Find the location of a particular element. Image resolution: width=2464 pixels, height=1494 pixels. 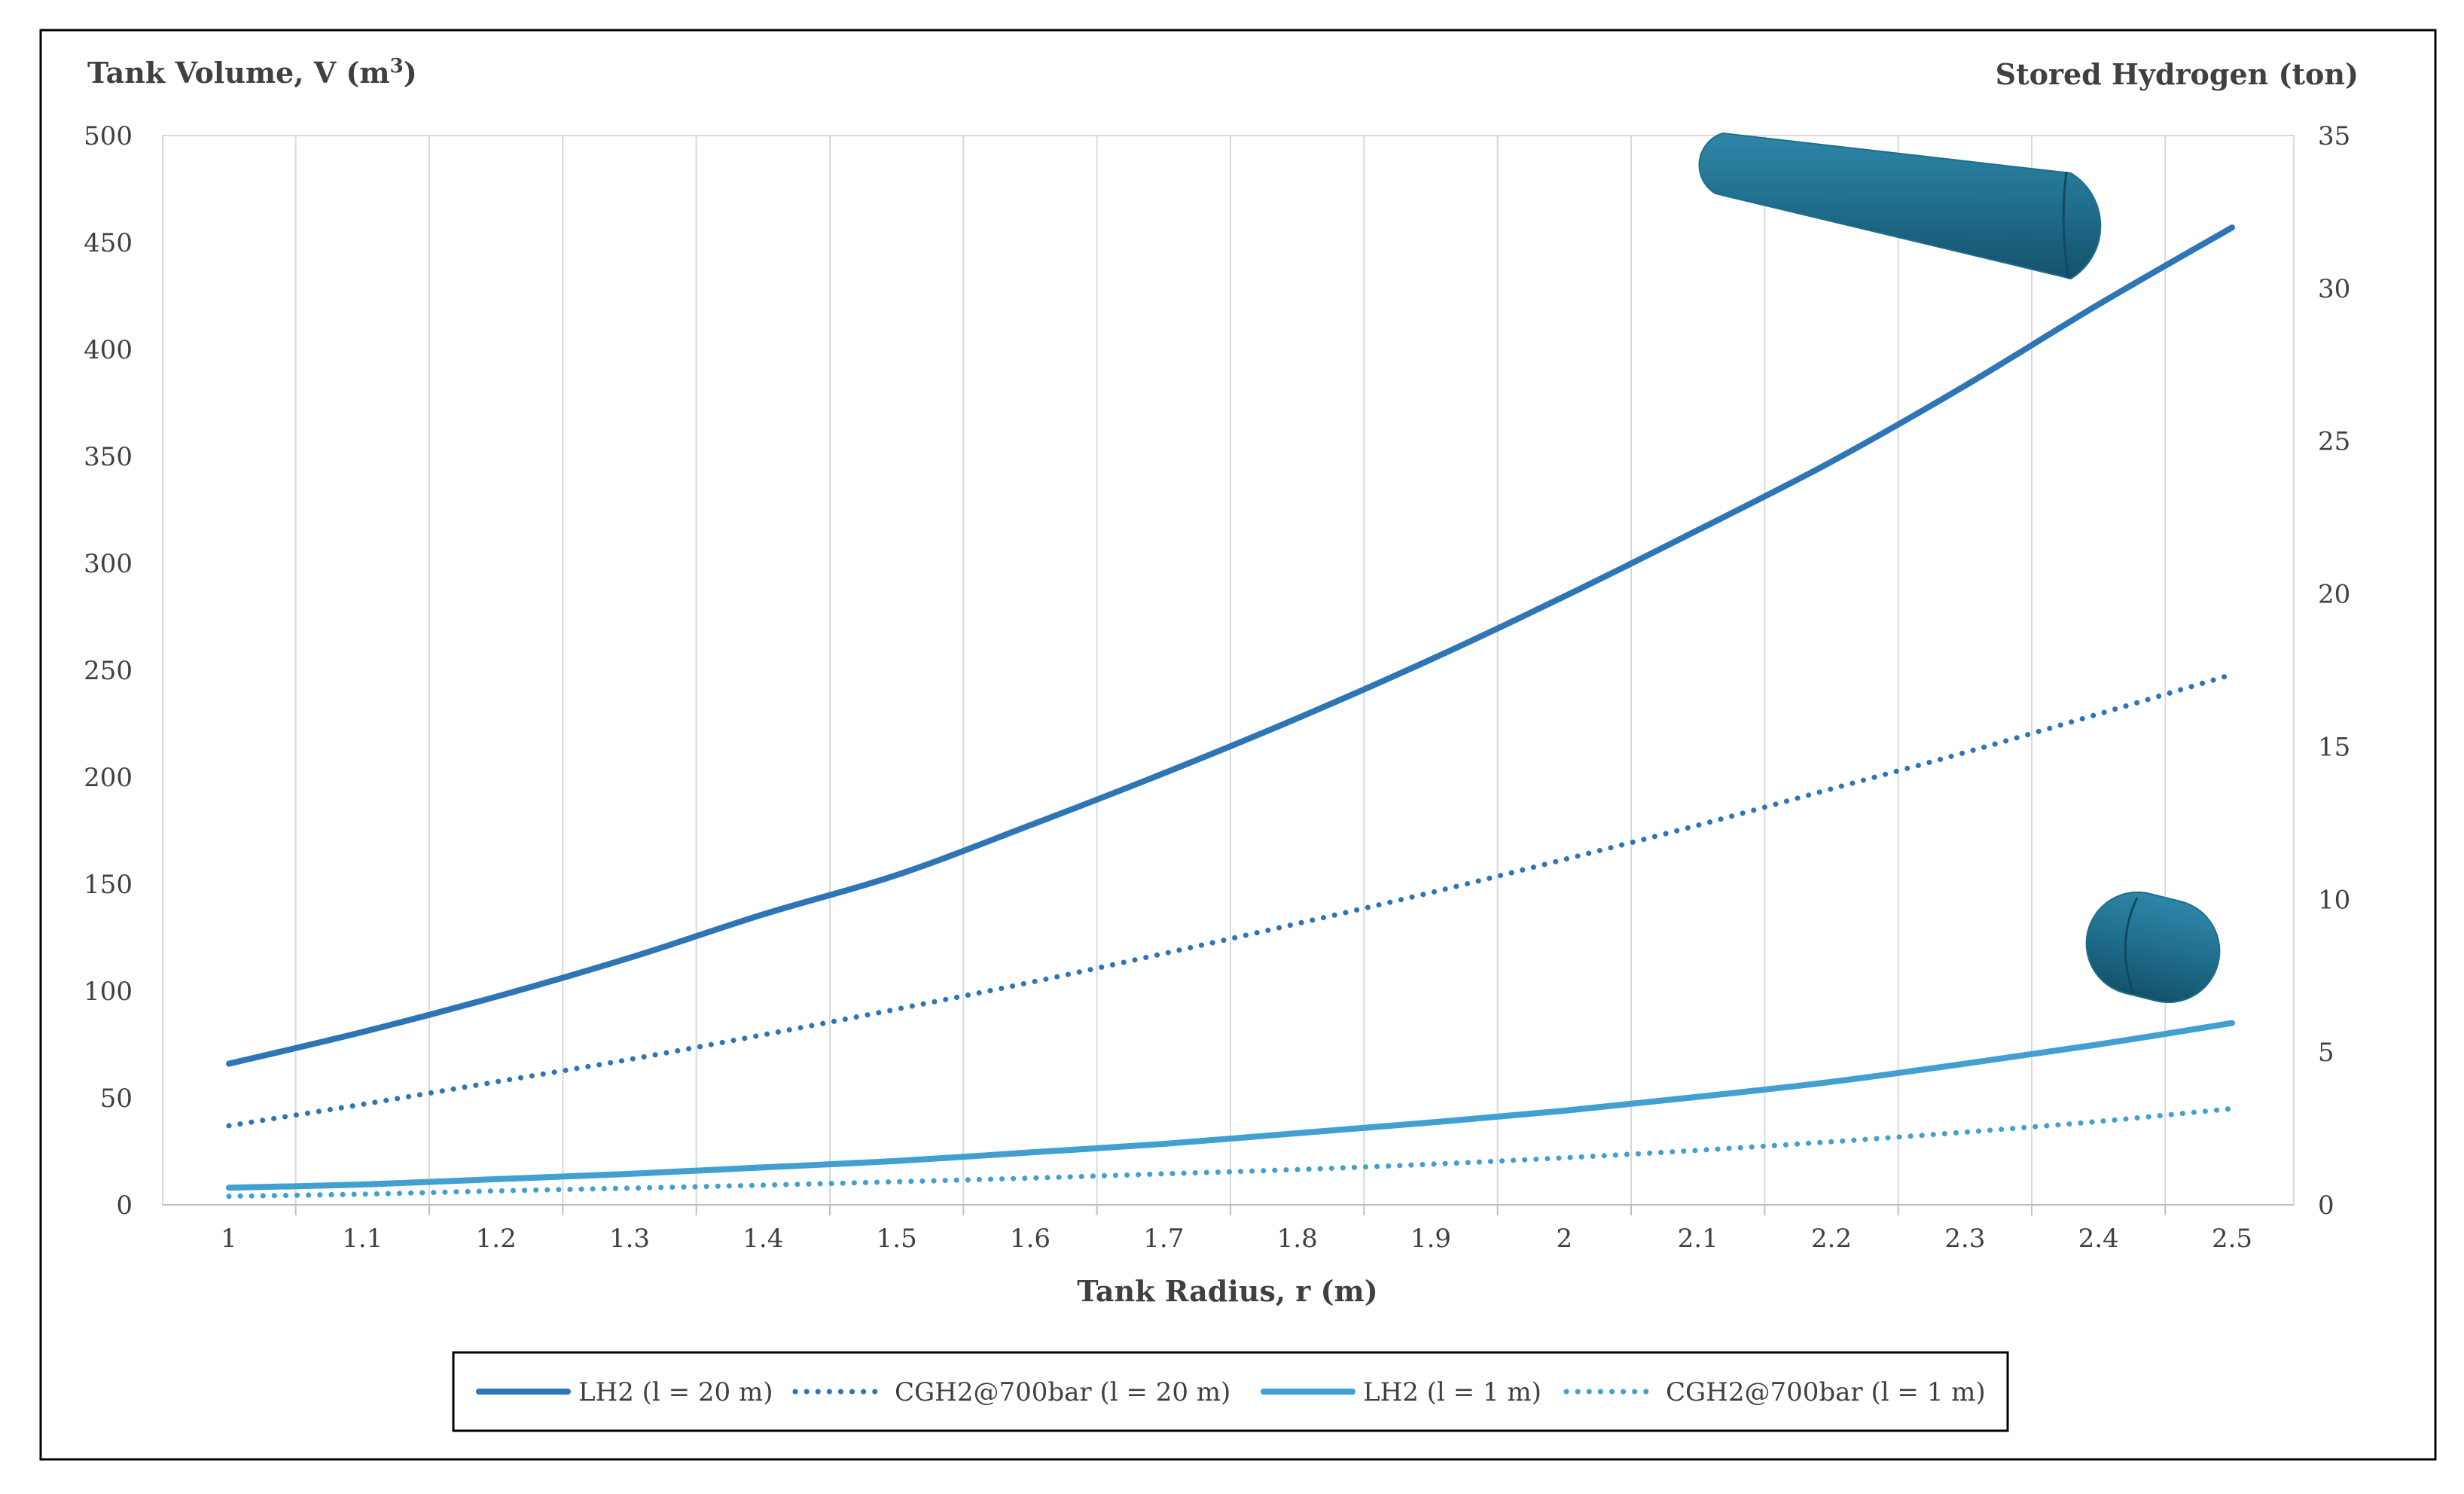

y-left-tick-label: 400 is located at coordinates (109, 350).